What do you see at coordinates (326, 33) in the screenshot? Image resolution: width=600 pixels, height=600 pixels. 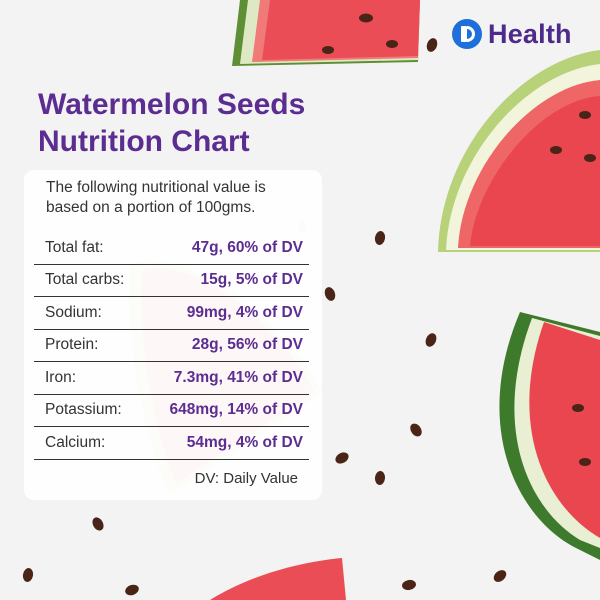 I see `watermelon-slice-top` at bounding box center [326, 33].